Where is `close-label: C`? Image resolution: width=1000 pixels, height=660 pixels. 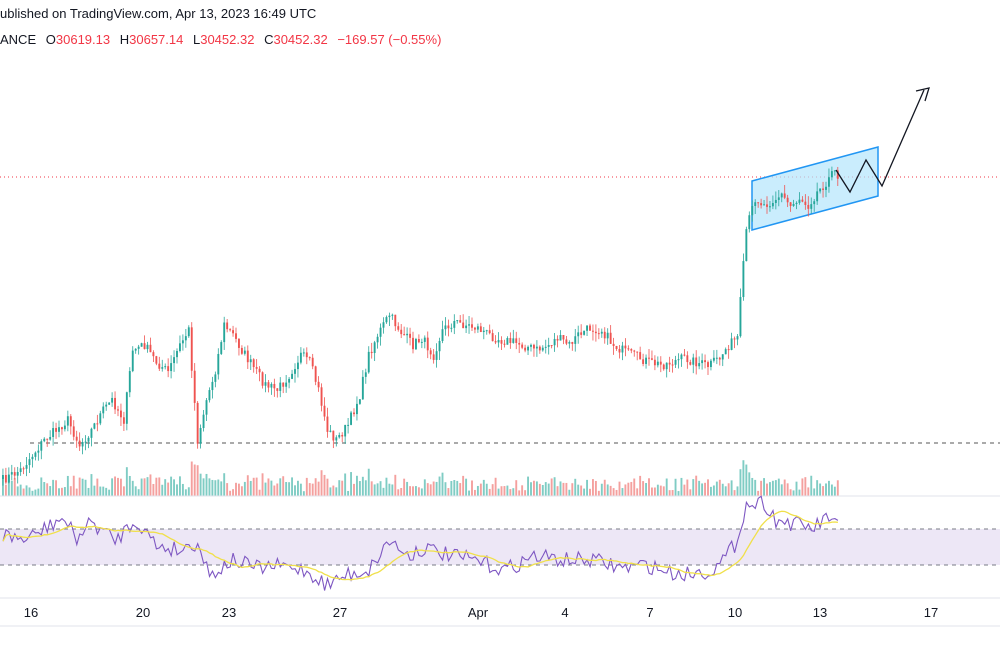
close-label: C is located at coordinates (269, 39).